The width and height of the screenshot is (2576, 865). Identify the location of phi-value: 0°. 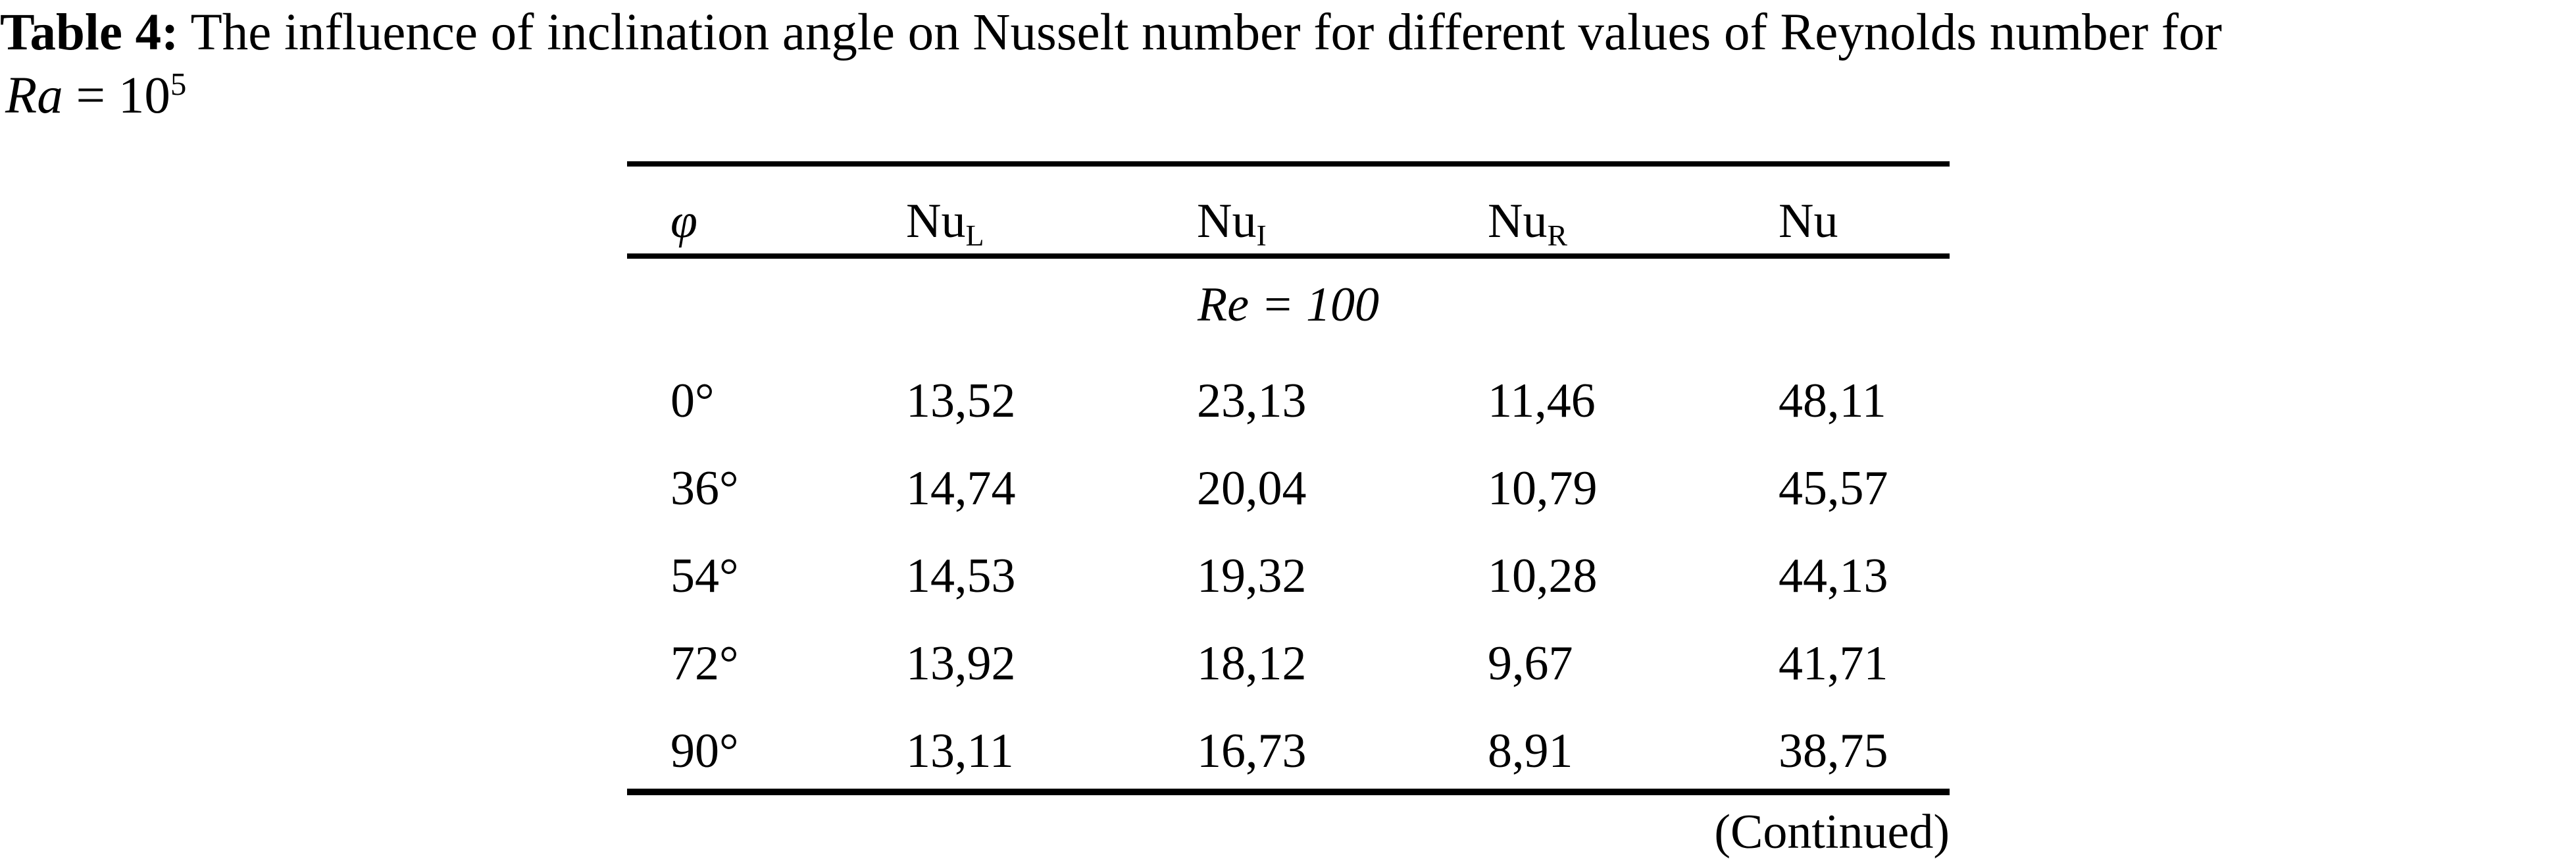
(693, 401).